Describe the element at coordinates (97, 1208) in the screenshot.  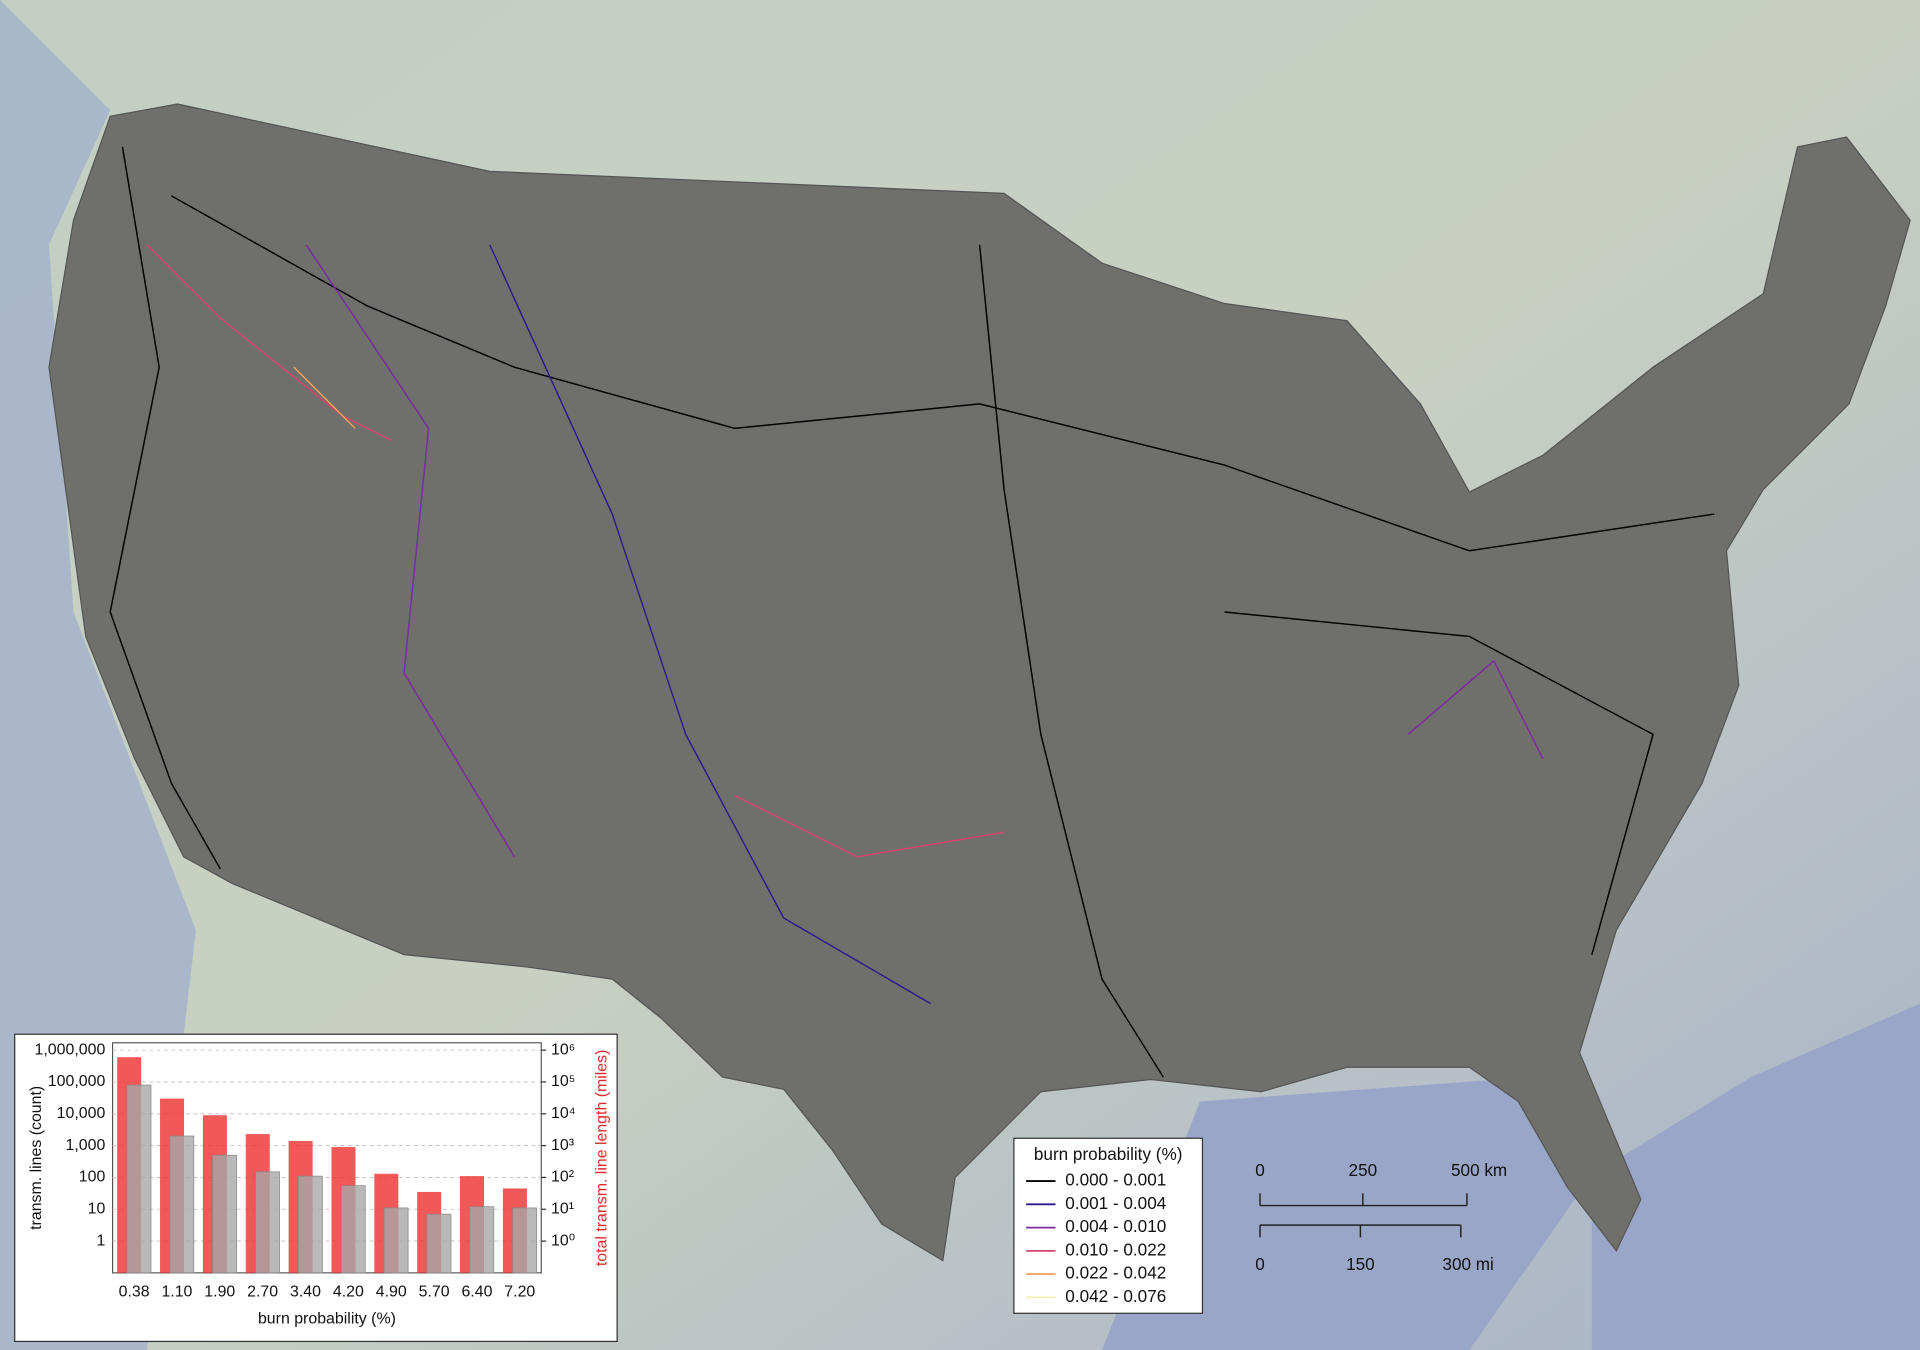
I see `y-tick-label: 10` at that location.